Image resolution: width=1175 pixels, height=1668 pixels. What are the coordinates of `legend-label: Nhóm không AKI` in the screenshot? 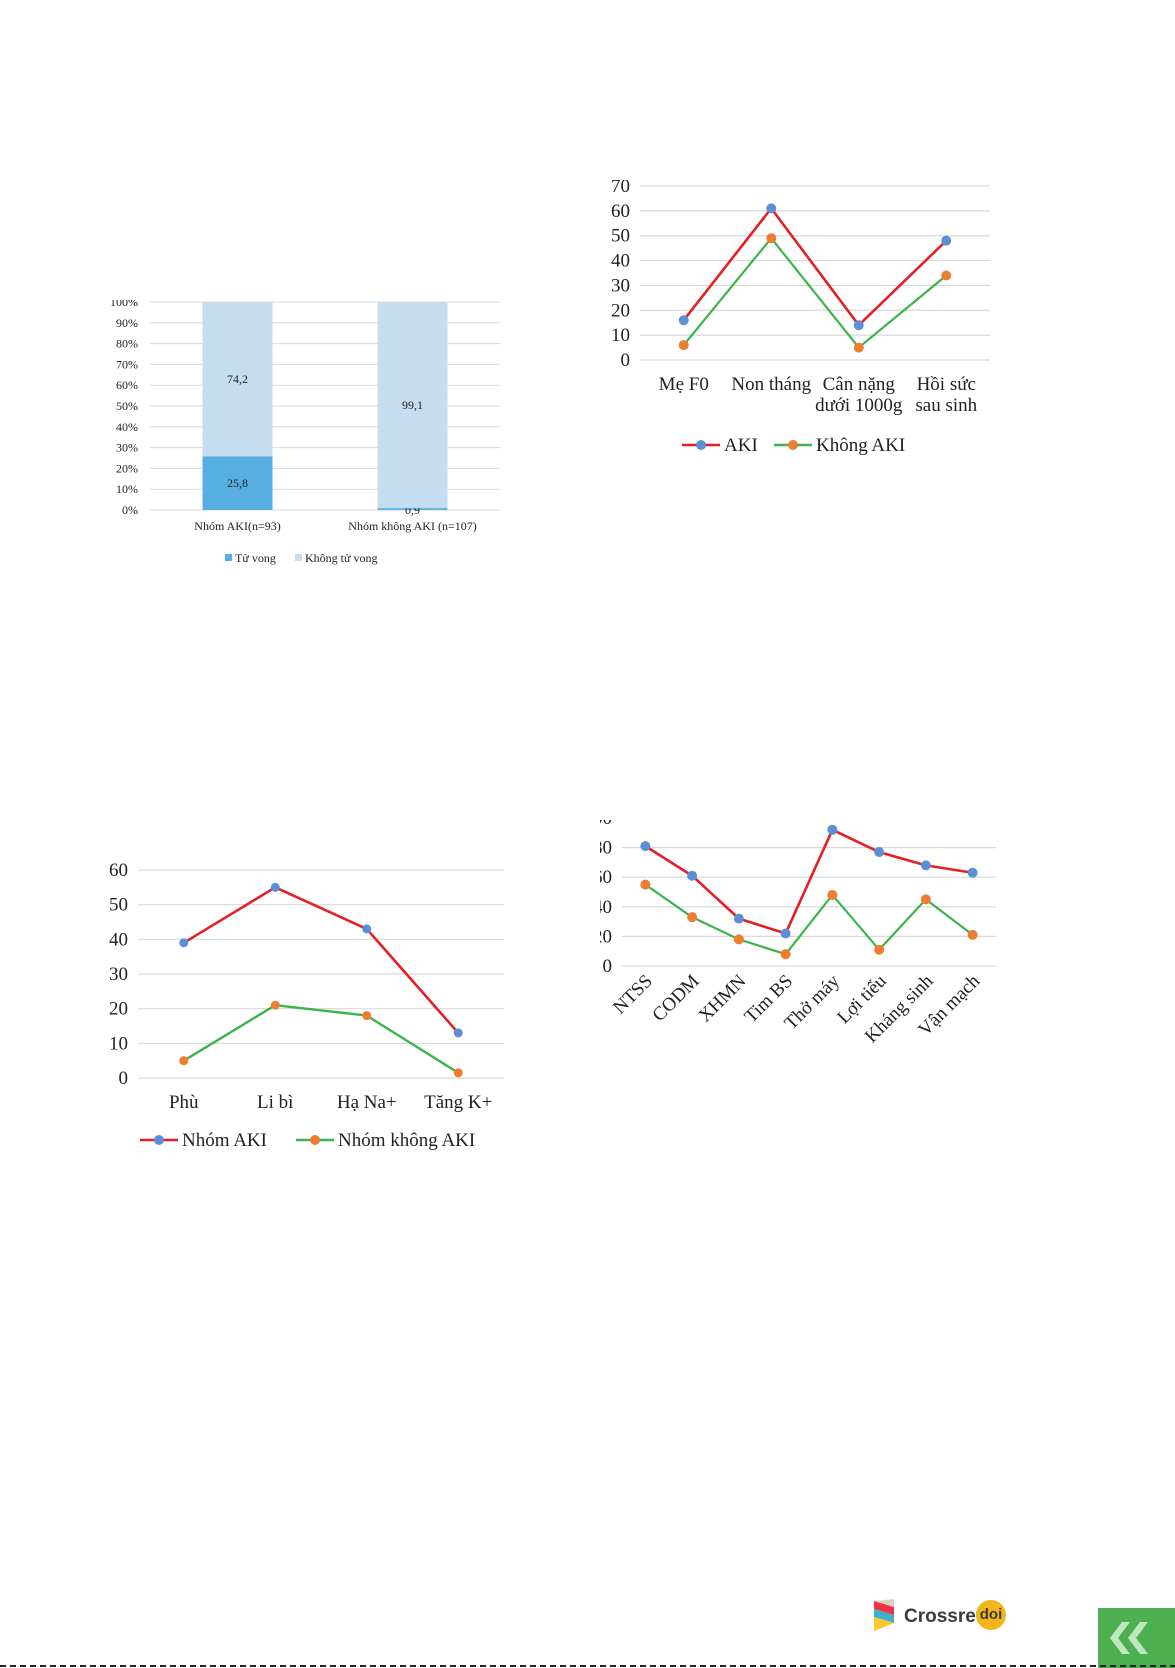 It's located at (406, 1140).